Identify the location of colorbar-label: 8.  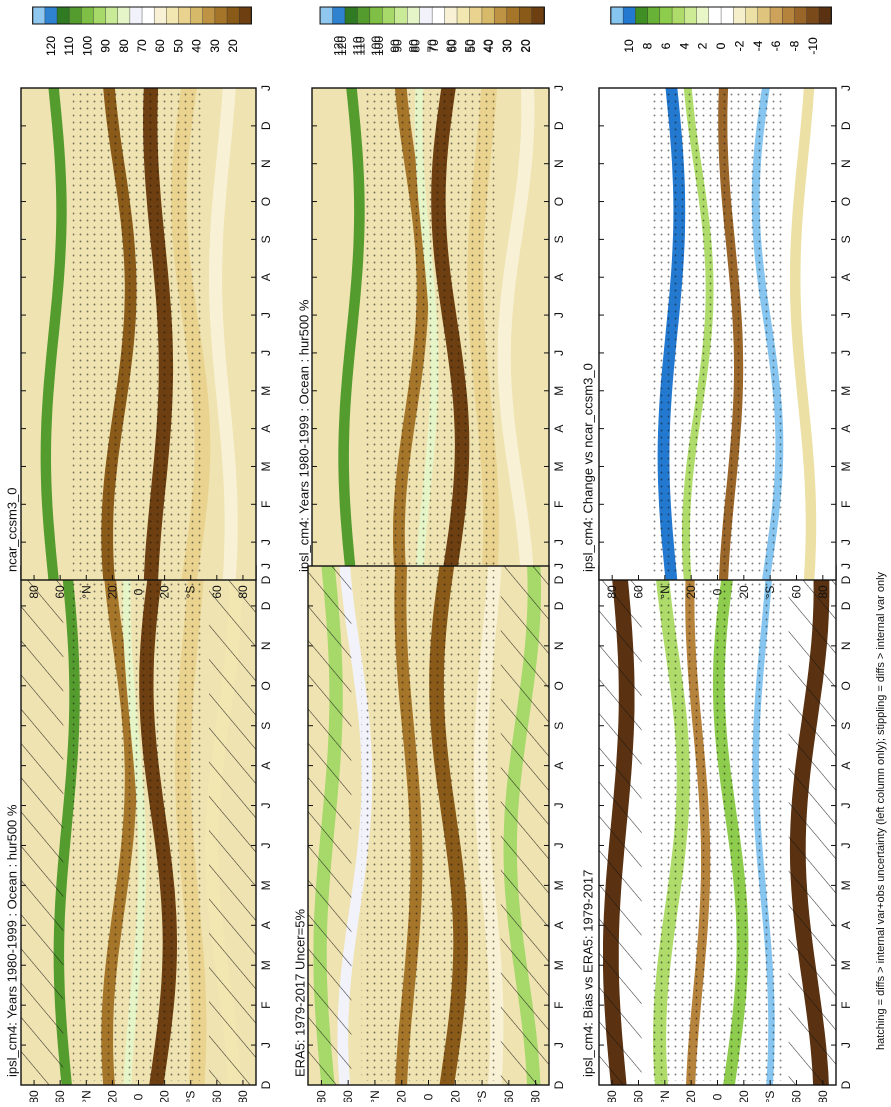
(648, 45).